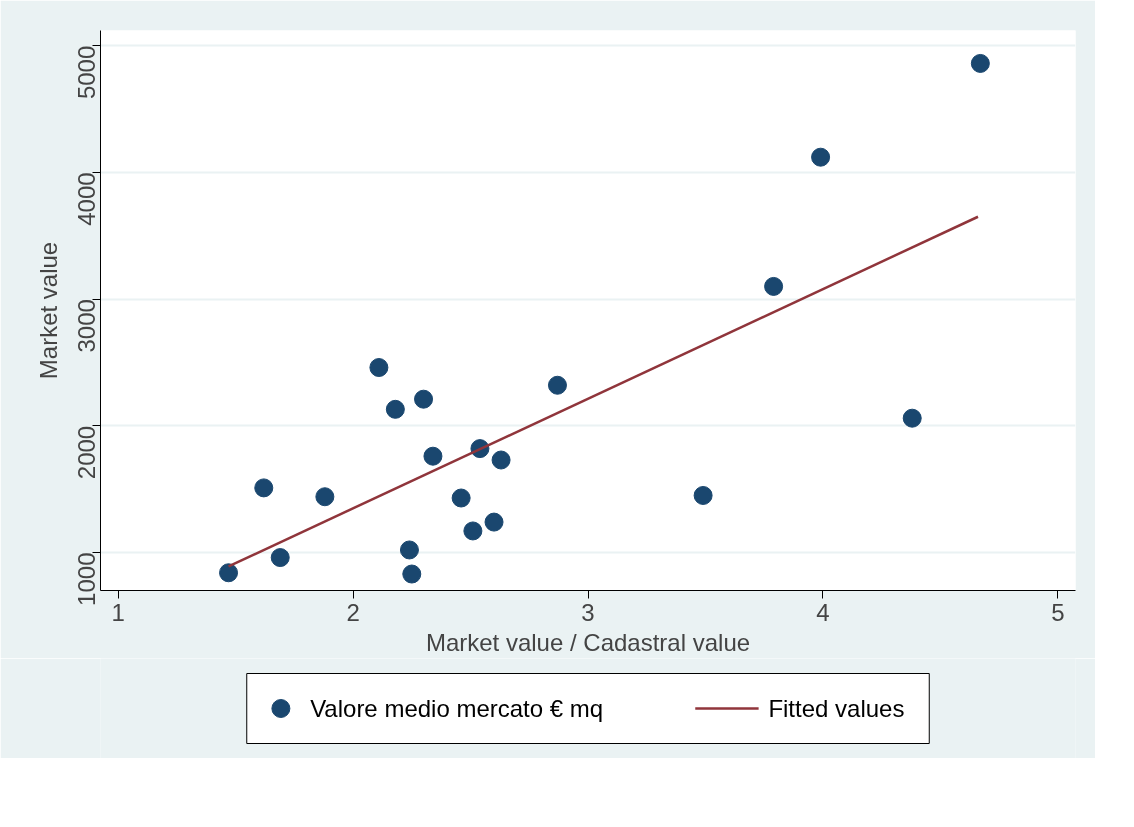 This screenshot has width=1134, height=827. Describe the element at coordinates (86, 452) in the screenshot. I see `y-tick-label: 2000` at that location.